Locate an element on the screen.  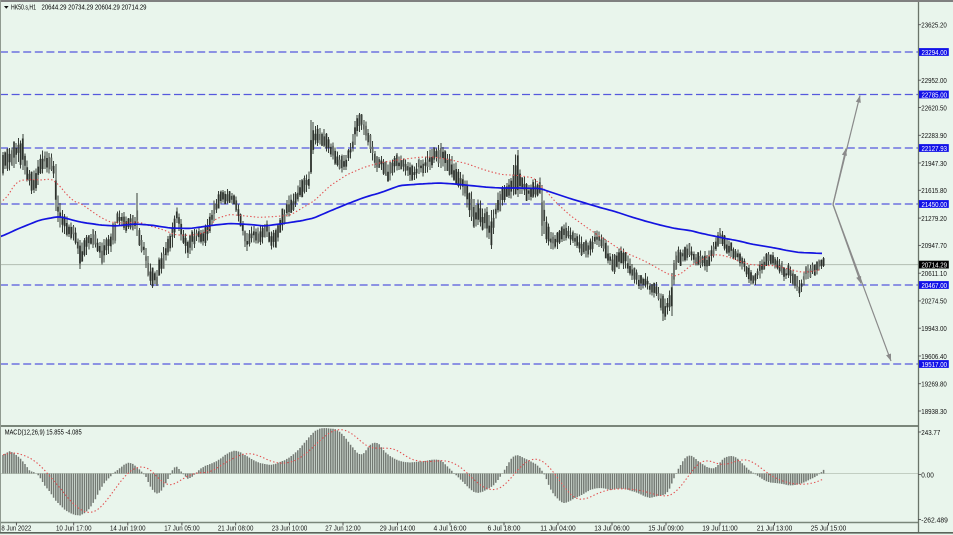
svg-text: 21615.80 is located at coordinates (934, 190).